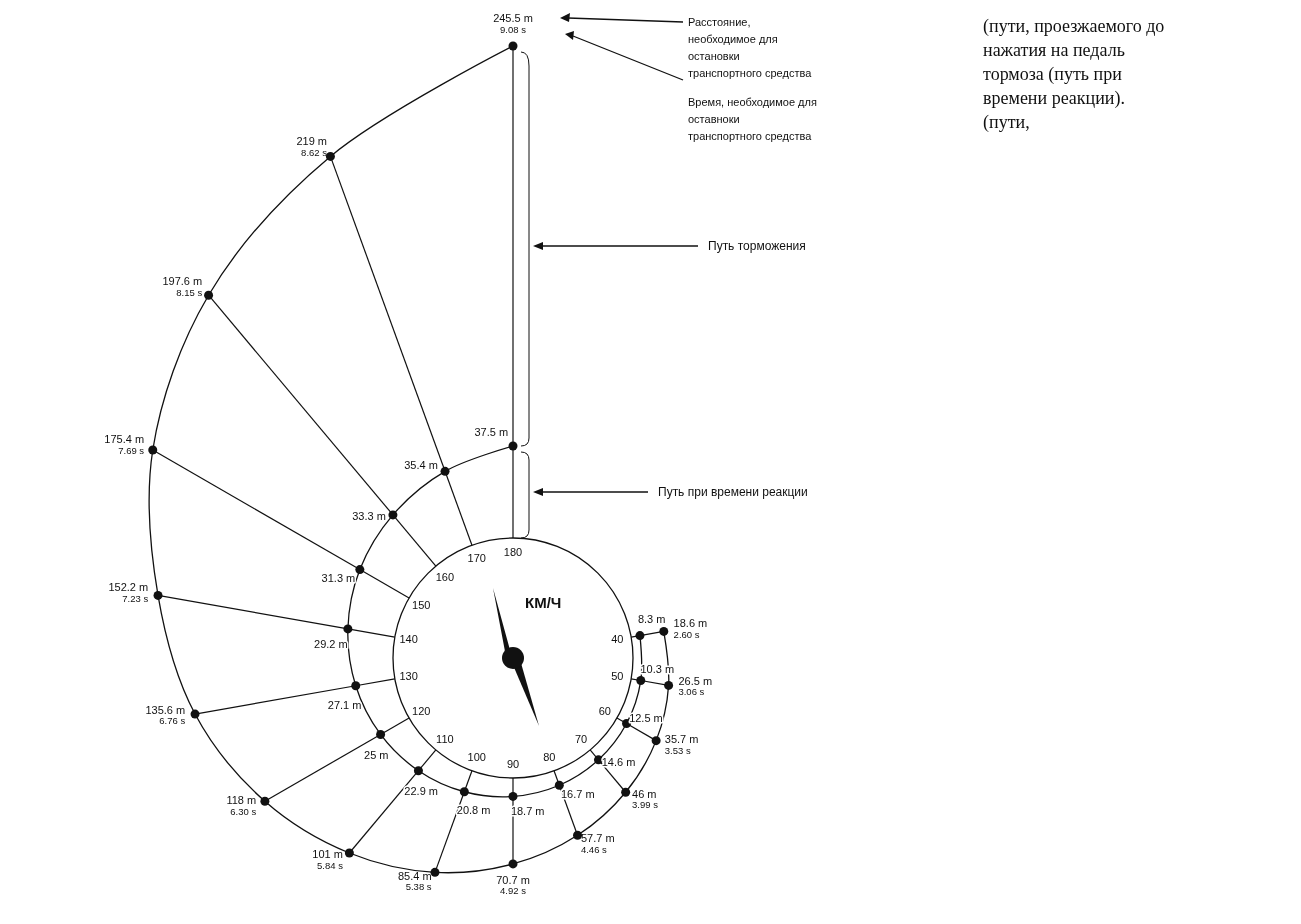 The height and width of the screenshot is (924, 1301). What do you see at coordinates (757, 246) in the screenshot?
I see `text: Путь торможения` at bounding box center [757, 246].